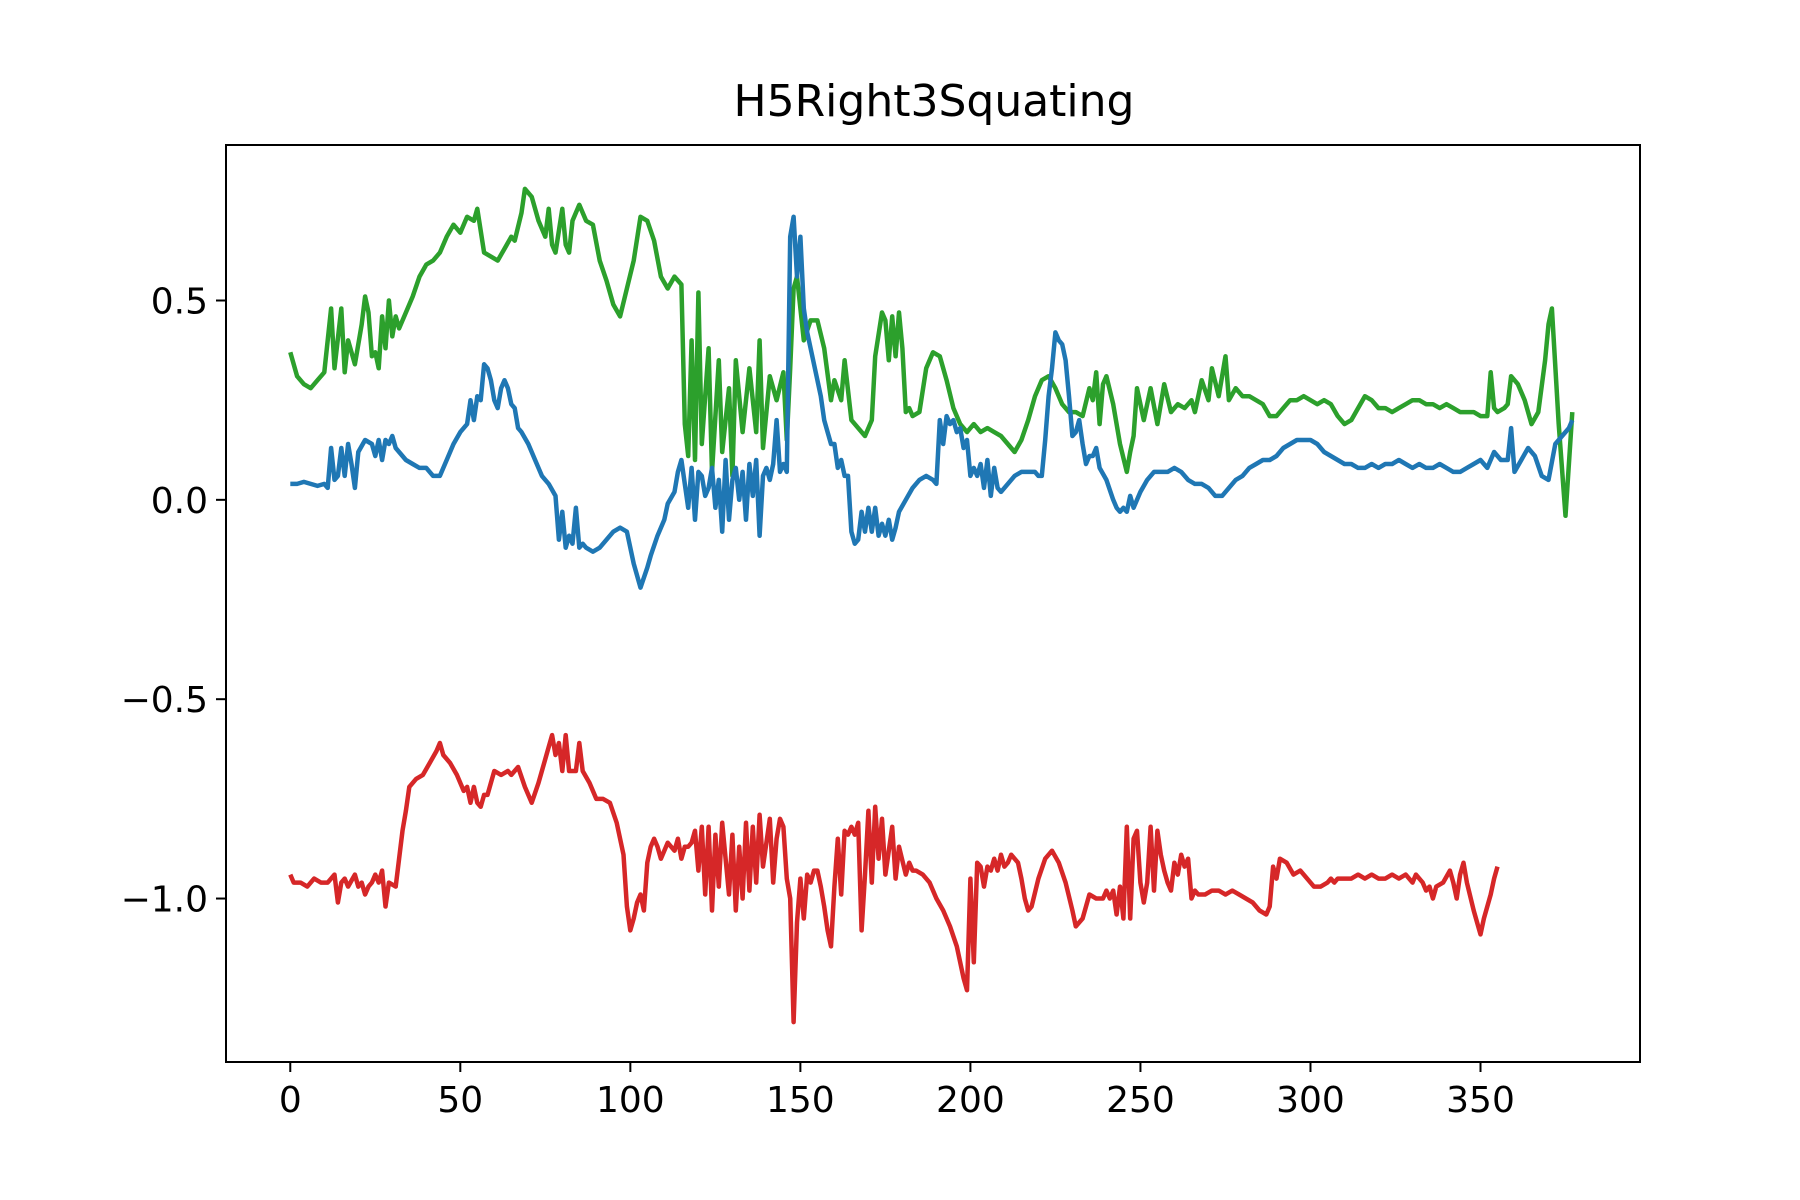  What do you see at coordinates (897, 1091) in the screenshot?
I see `x-axis: 0 50 100 150 200 250 300 350` at bounding box center [897, 1091].